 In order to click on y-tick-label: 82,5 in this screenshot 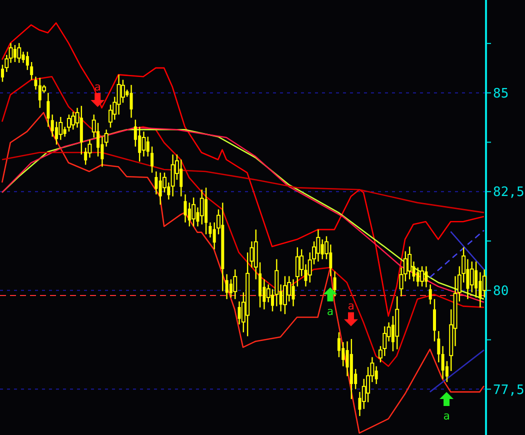, I will do `click(508, 192)`.